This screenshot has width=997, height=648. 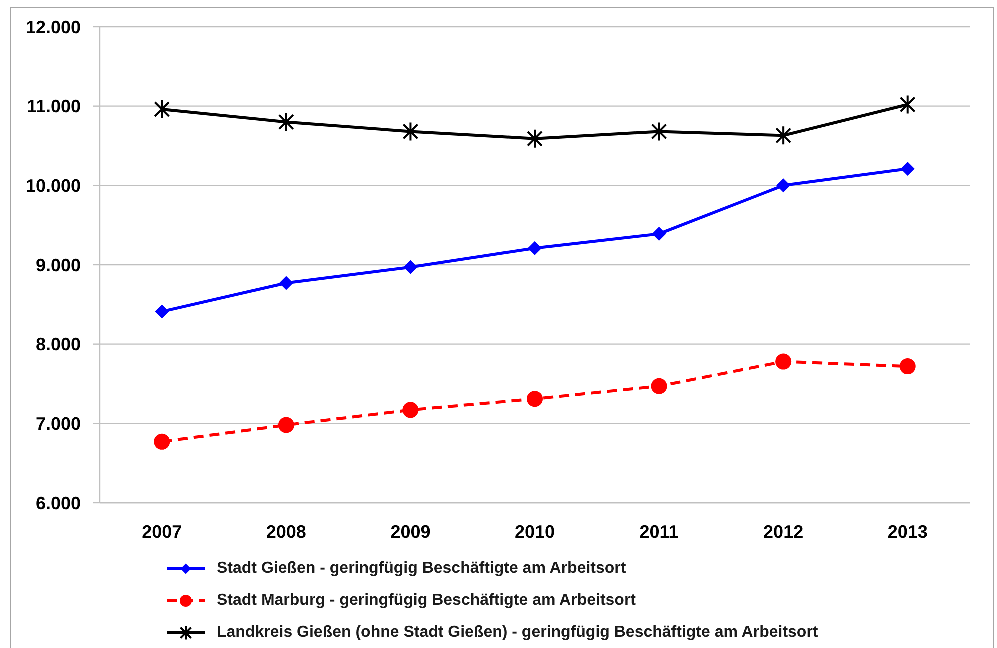 I want to click on x-tick-label: 2007, so click(x=162, y=532).